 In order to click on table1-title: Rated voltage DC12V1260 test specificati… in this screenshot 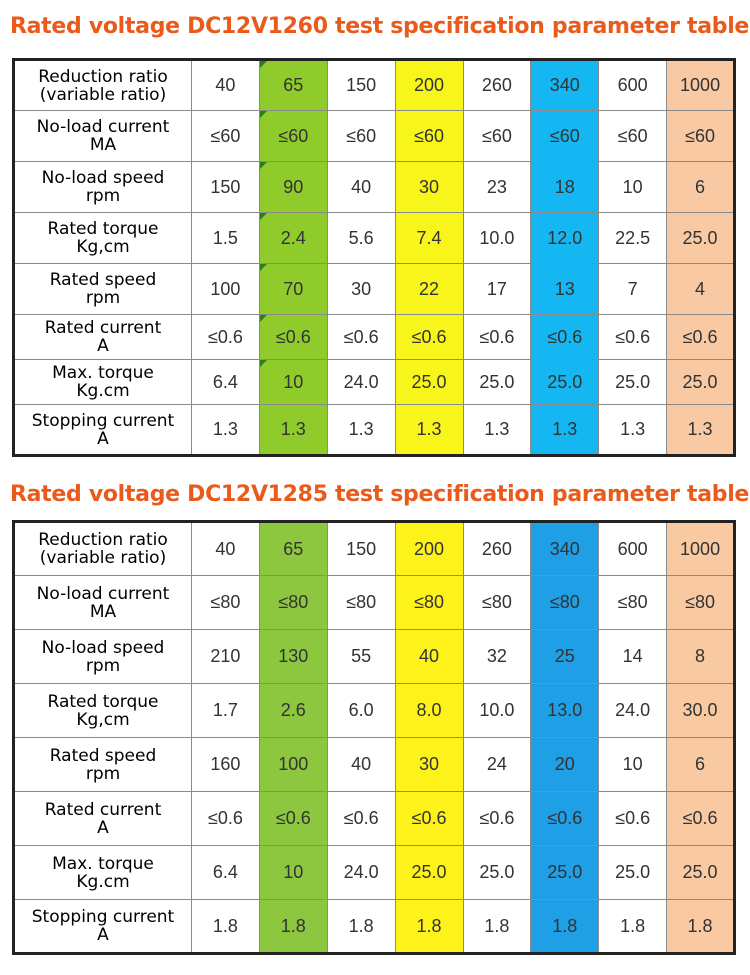, I will do `click(380, 26)`.